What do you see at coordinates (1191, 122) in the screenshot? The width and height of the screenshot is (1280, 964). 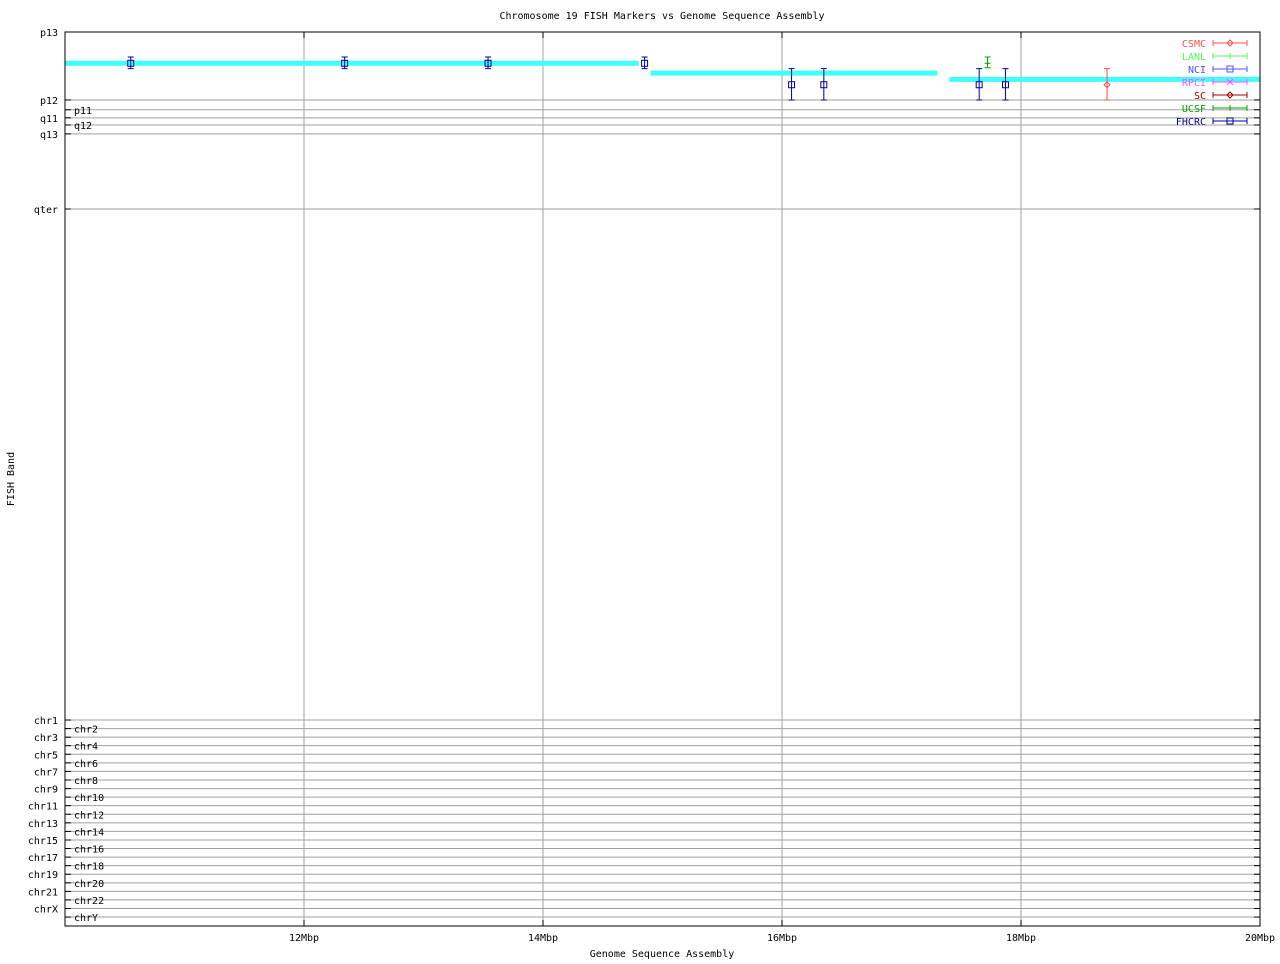 I see `legend-label: FHCRC` at bounding box center [1191, 122].